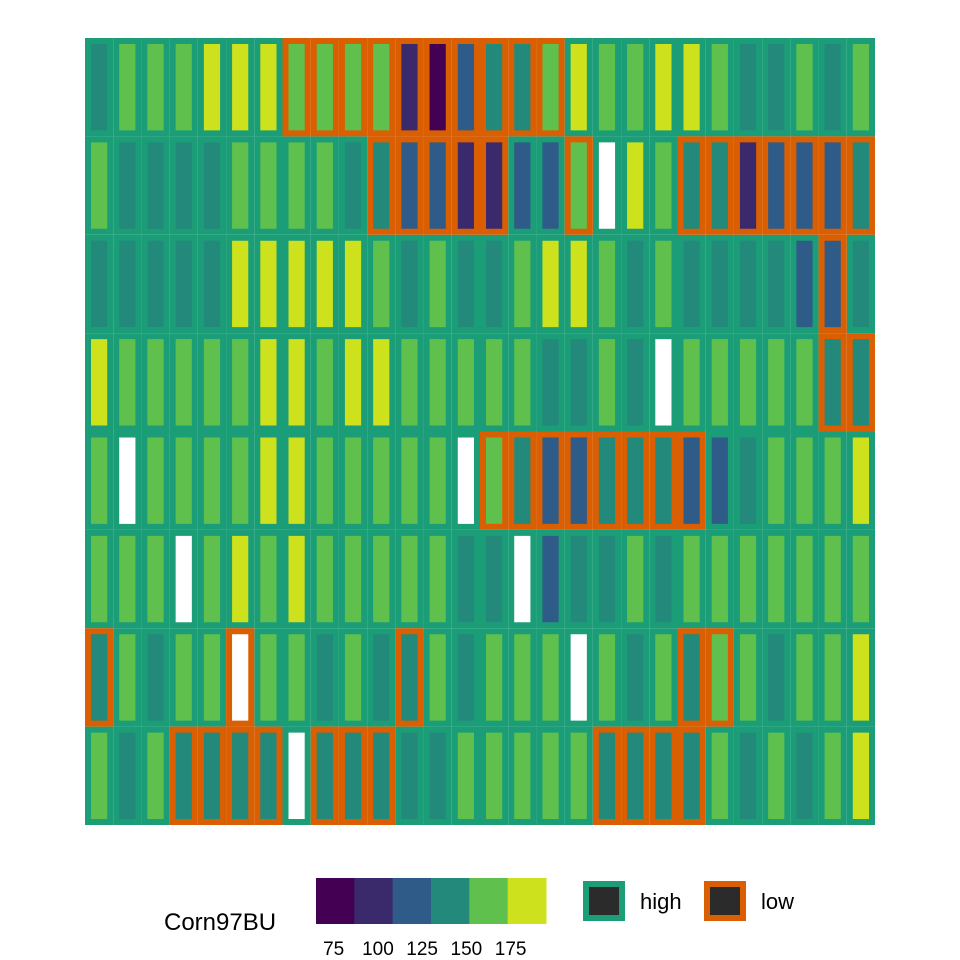 The image size is (960, 960). I want to click on fill-colorbar, so click(431, 901).